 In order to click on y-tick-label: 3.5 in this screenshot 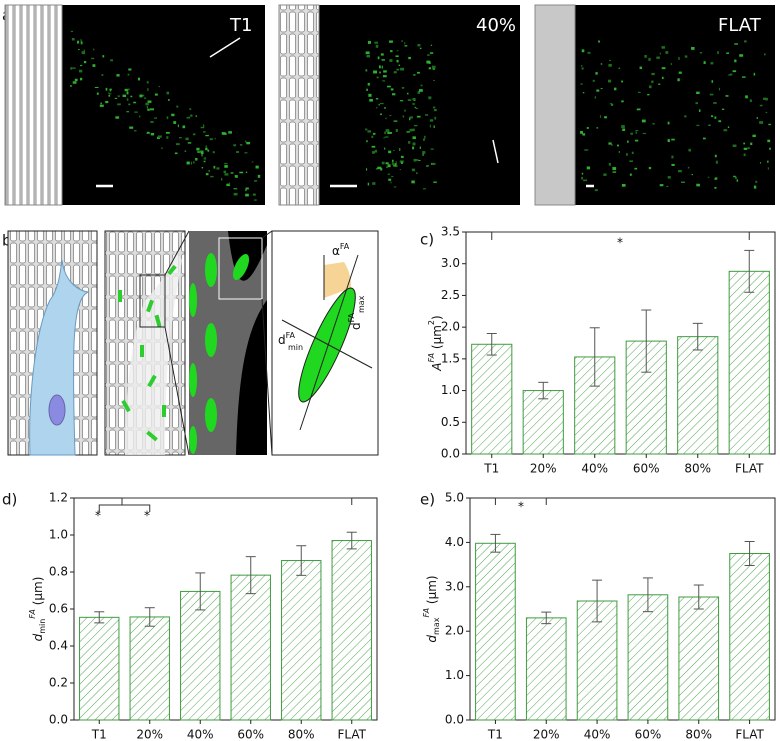, I will do `click(450, 232)`.